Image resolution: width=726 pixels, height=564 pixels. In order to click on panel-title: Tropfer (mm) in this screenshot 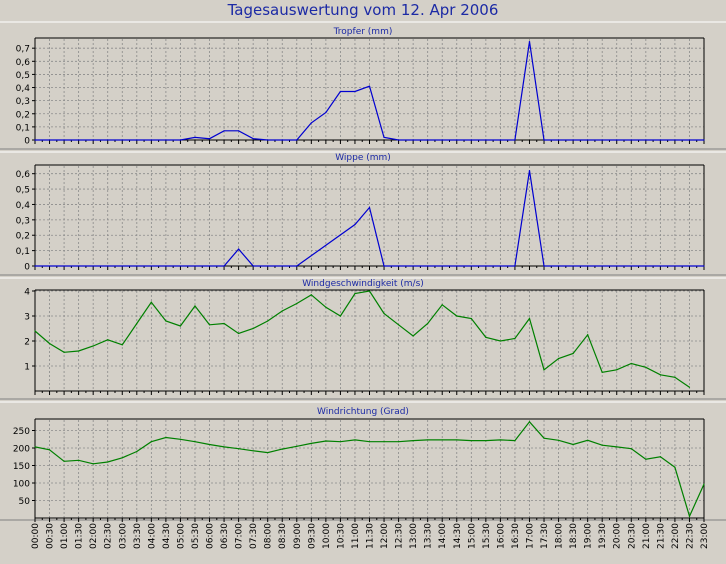, I will do `click(363, 32)`.